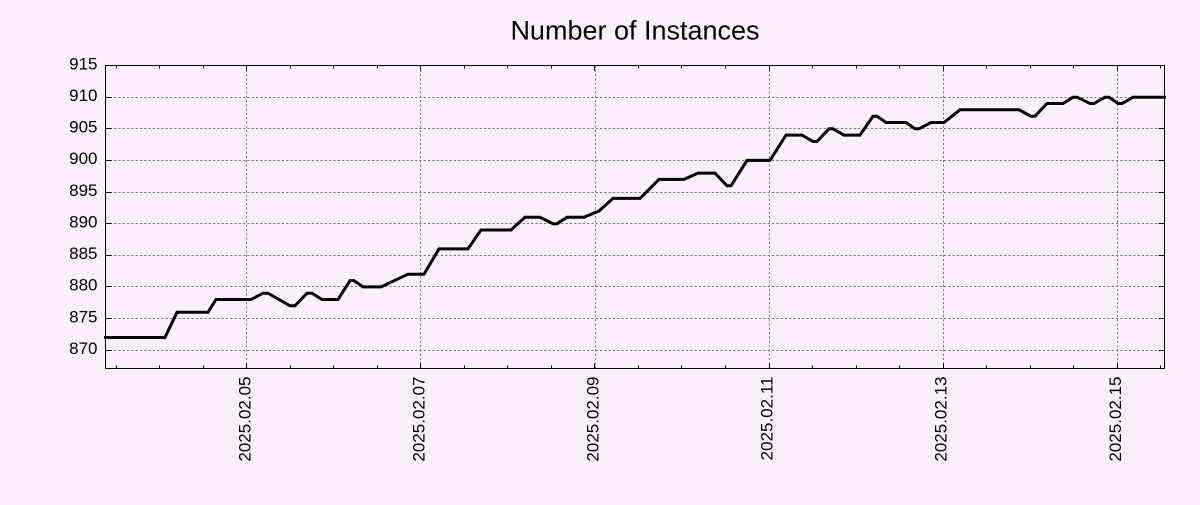  What do you see at coordinates (83, 285) in the screenshot?
I see `svg-text: 880` at bounding box center [83, 285].